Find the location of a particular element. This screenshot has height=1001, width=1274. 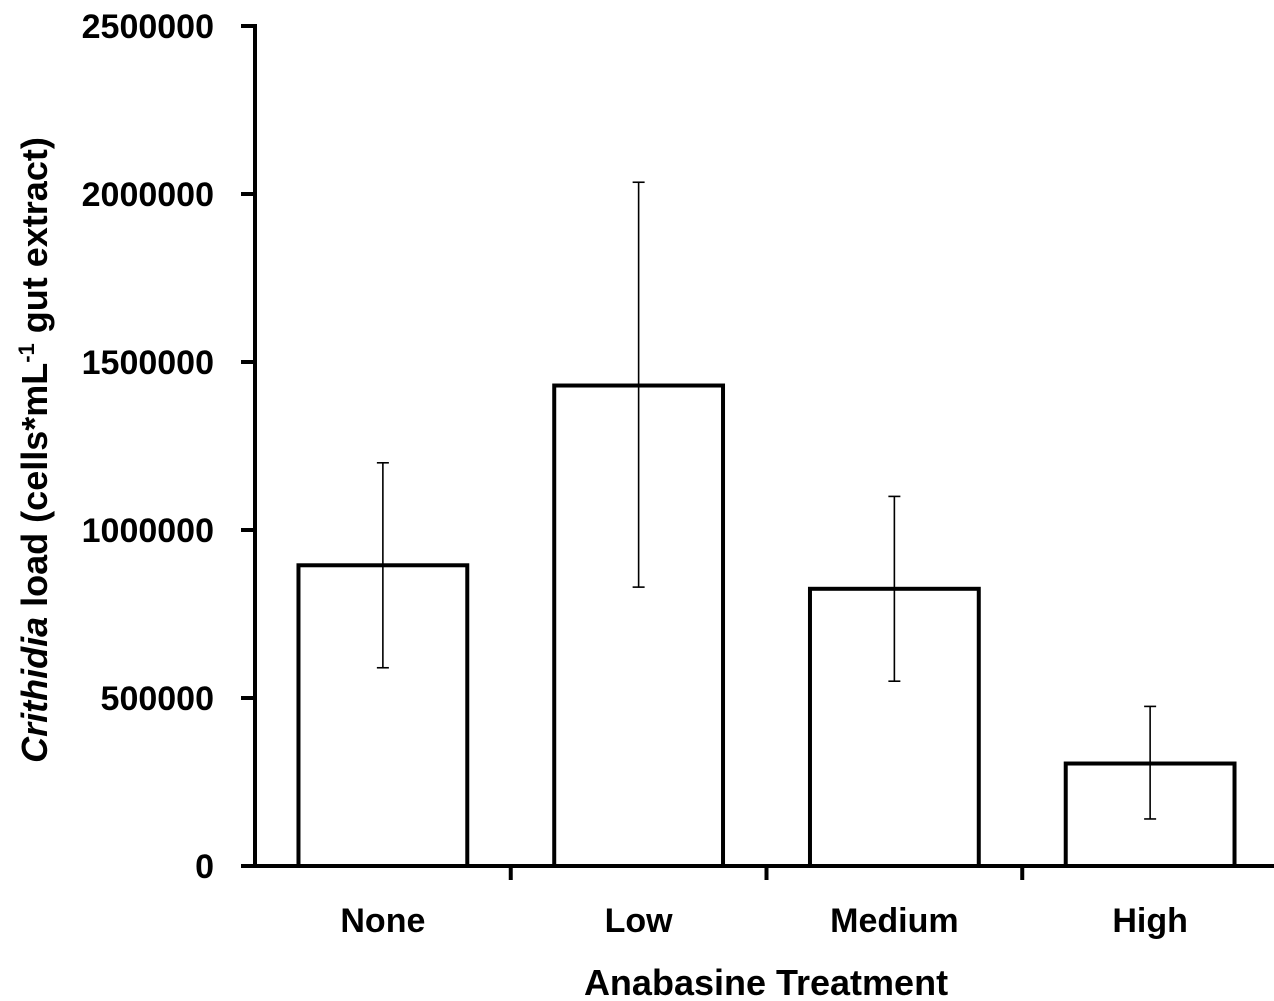

y-tick-label: 1000000 is located at coordinates (148, 531).